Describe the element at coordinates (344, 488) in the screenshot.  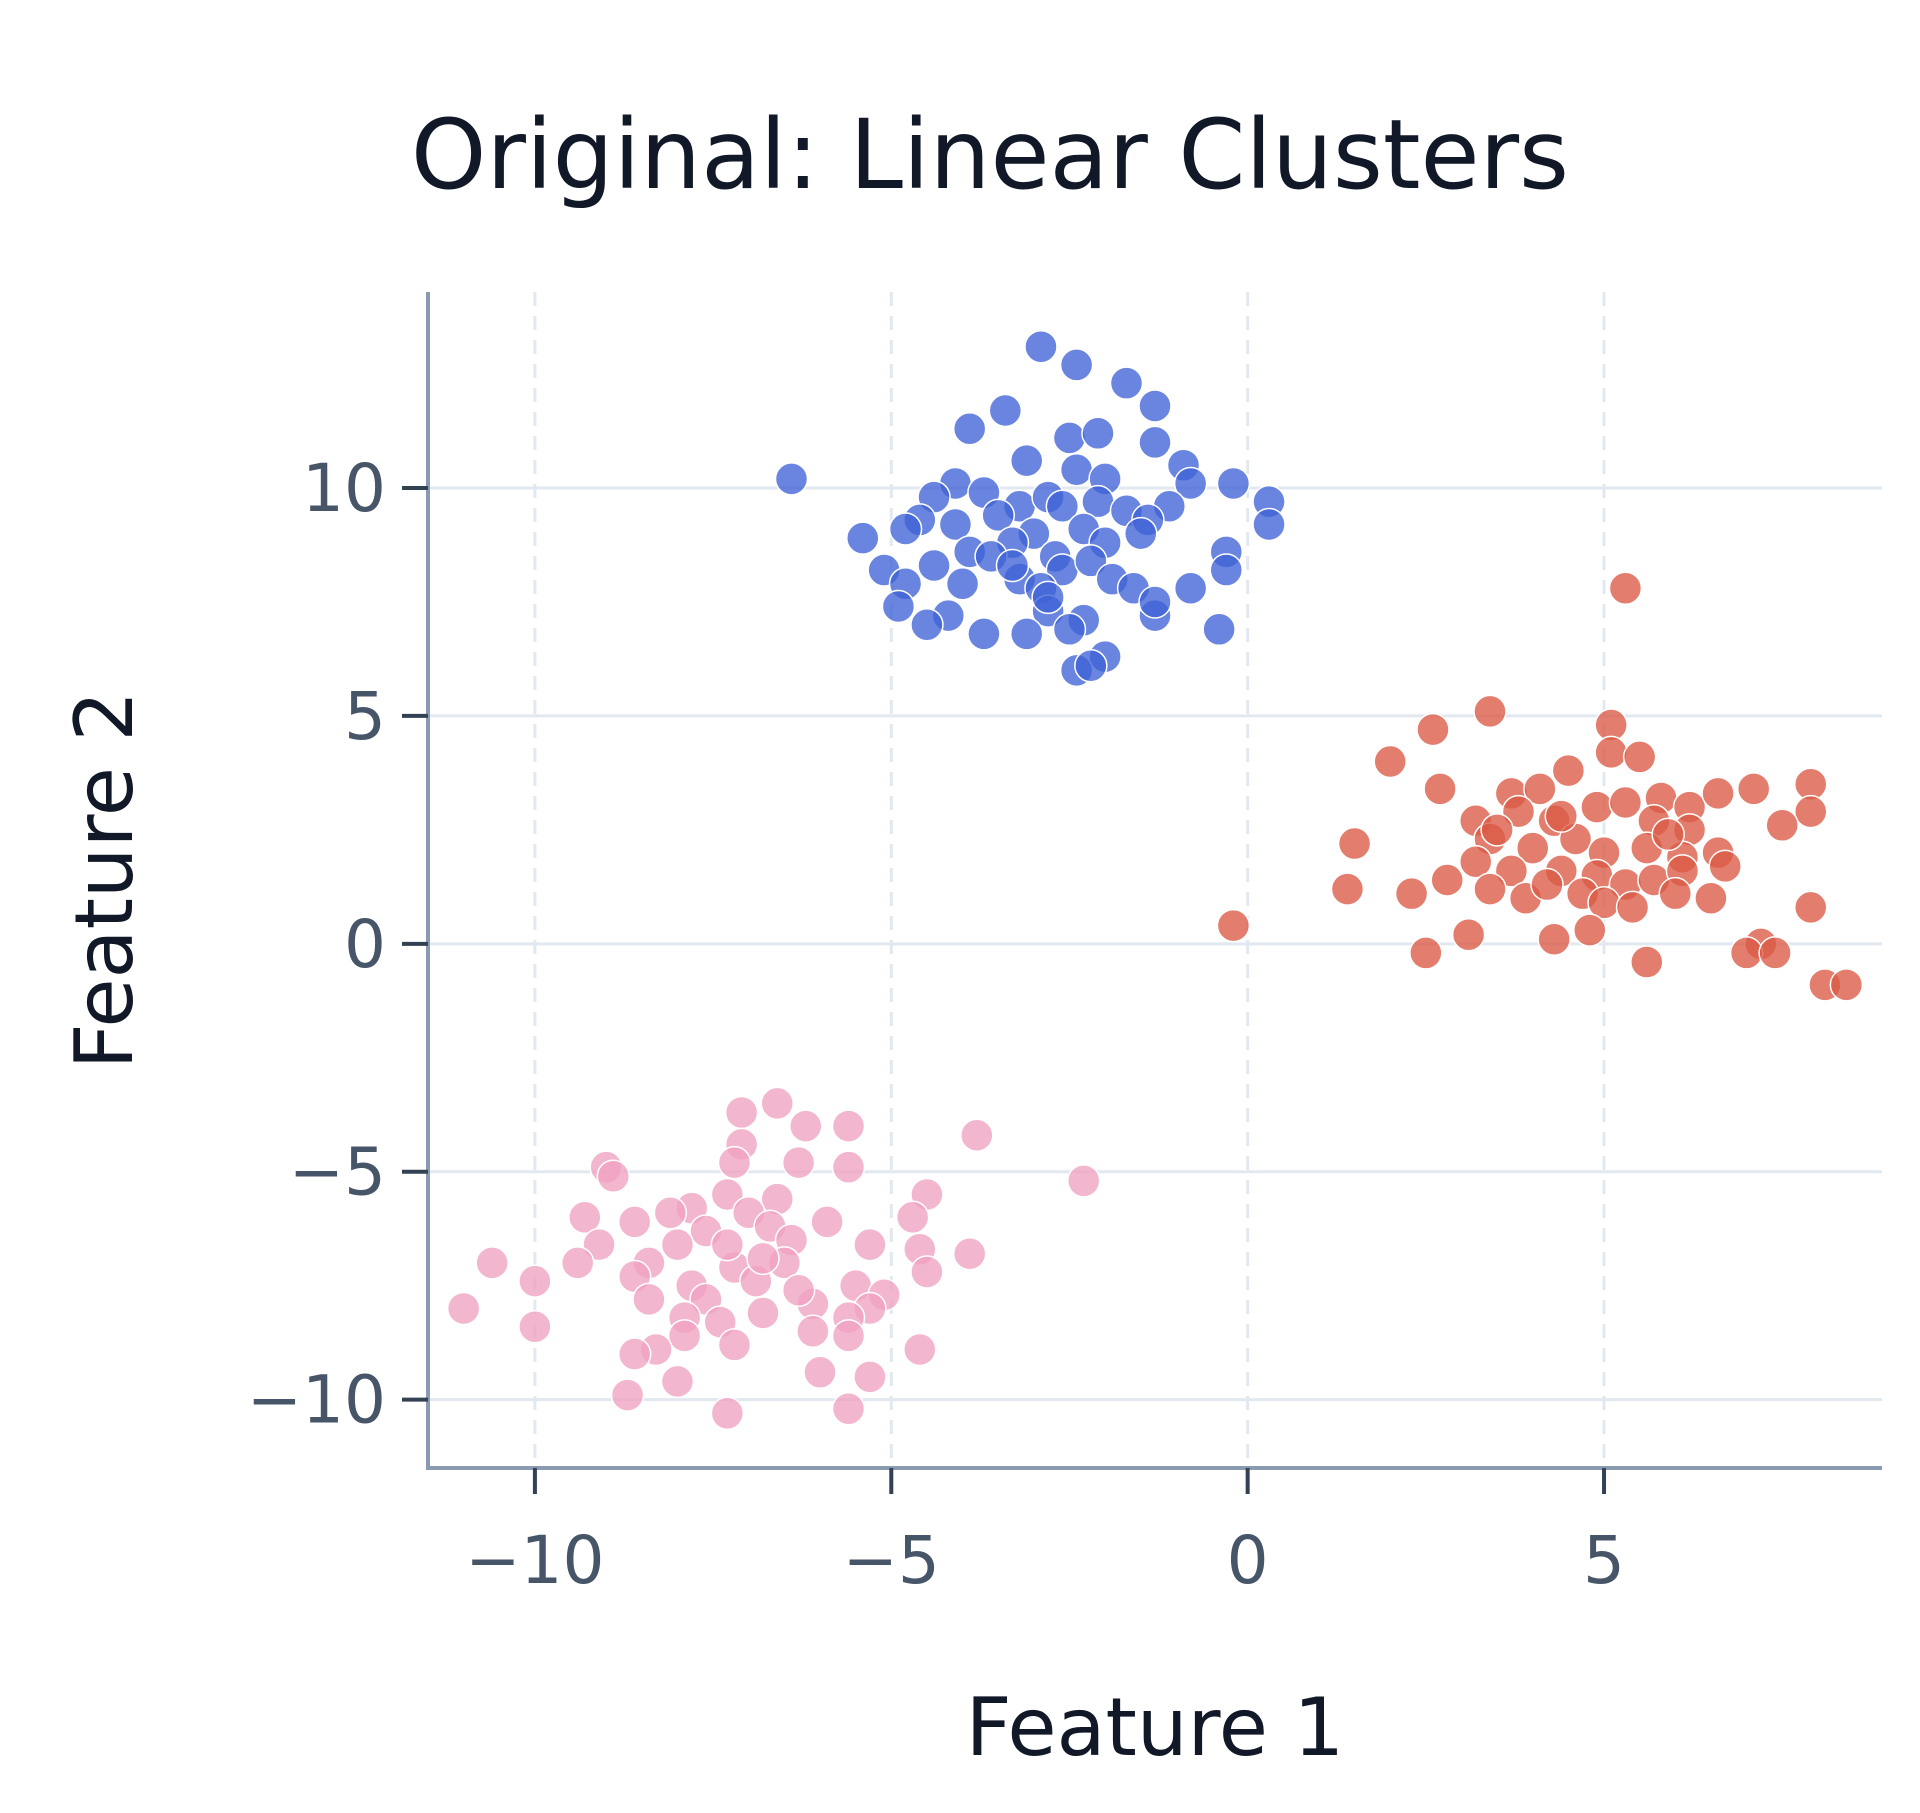
I see `y-tick-label: 10` at that location.